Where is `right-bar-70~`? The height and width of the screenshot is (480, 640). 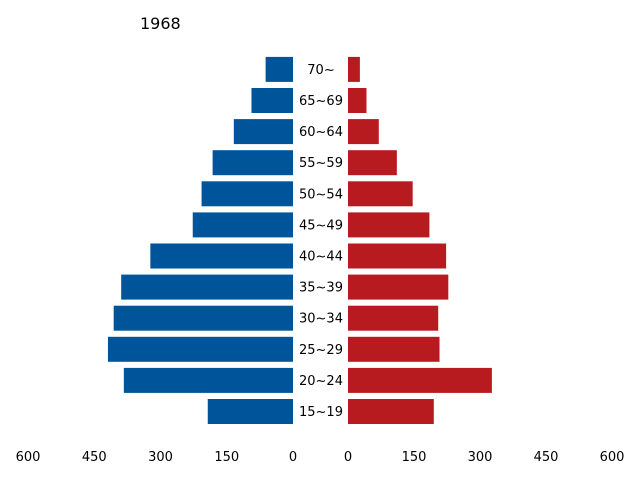 right-bar-70~ is located at coordinates (354, 69).